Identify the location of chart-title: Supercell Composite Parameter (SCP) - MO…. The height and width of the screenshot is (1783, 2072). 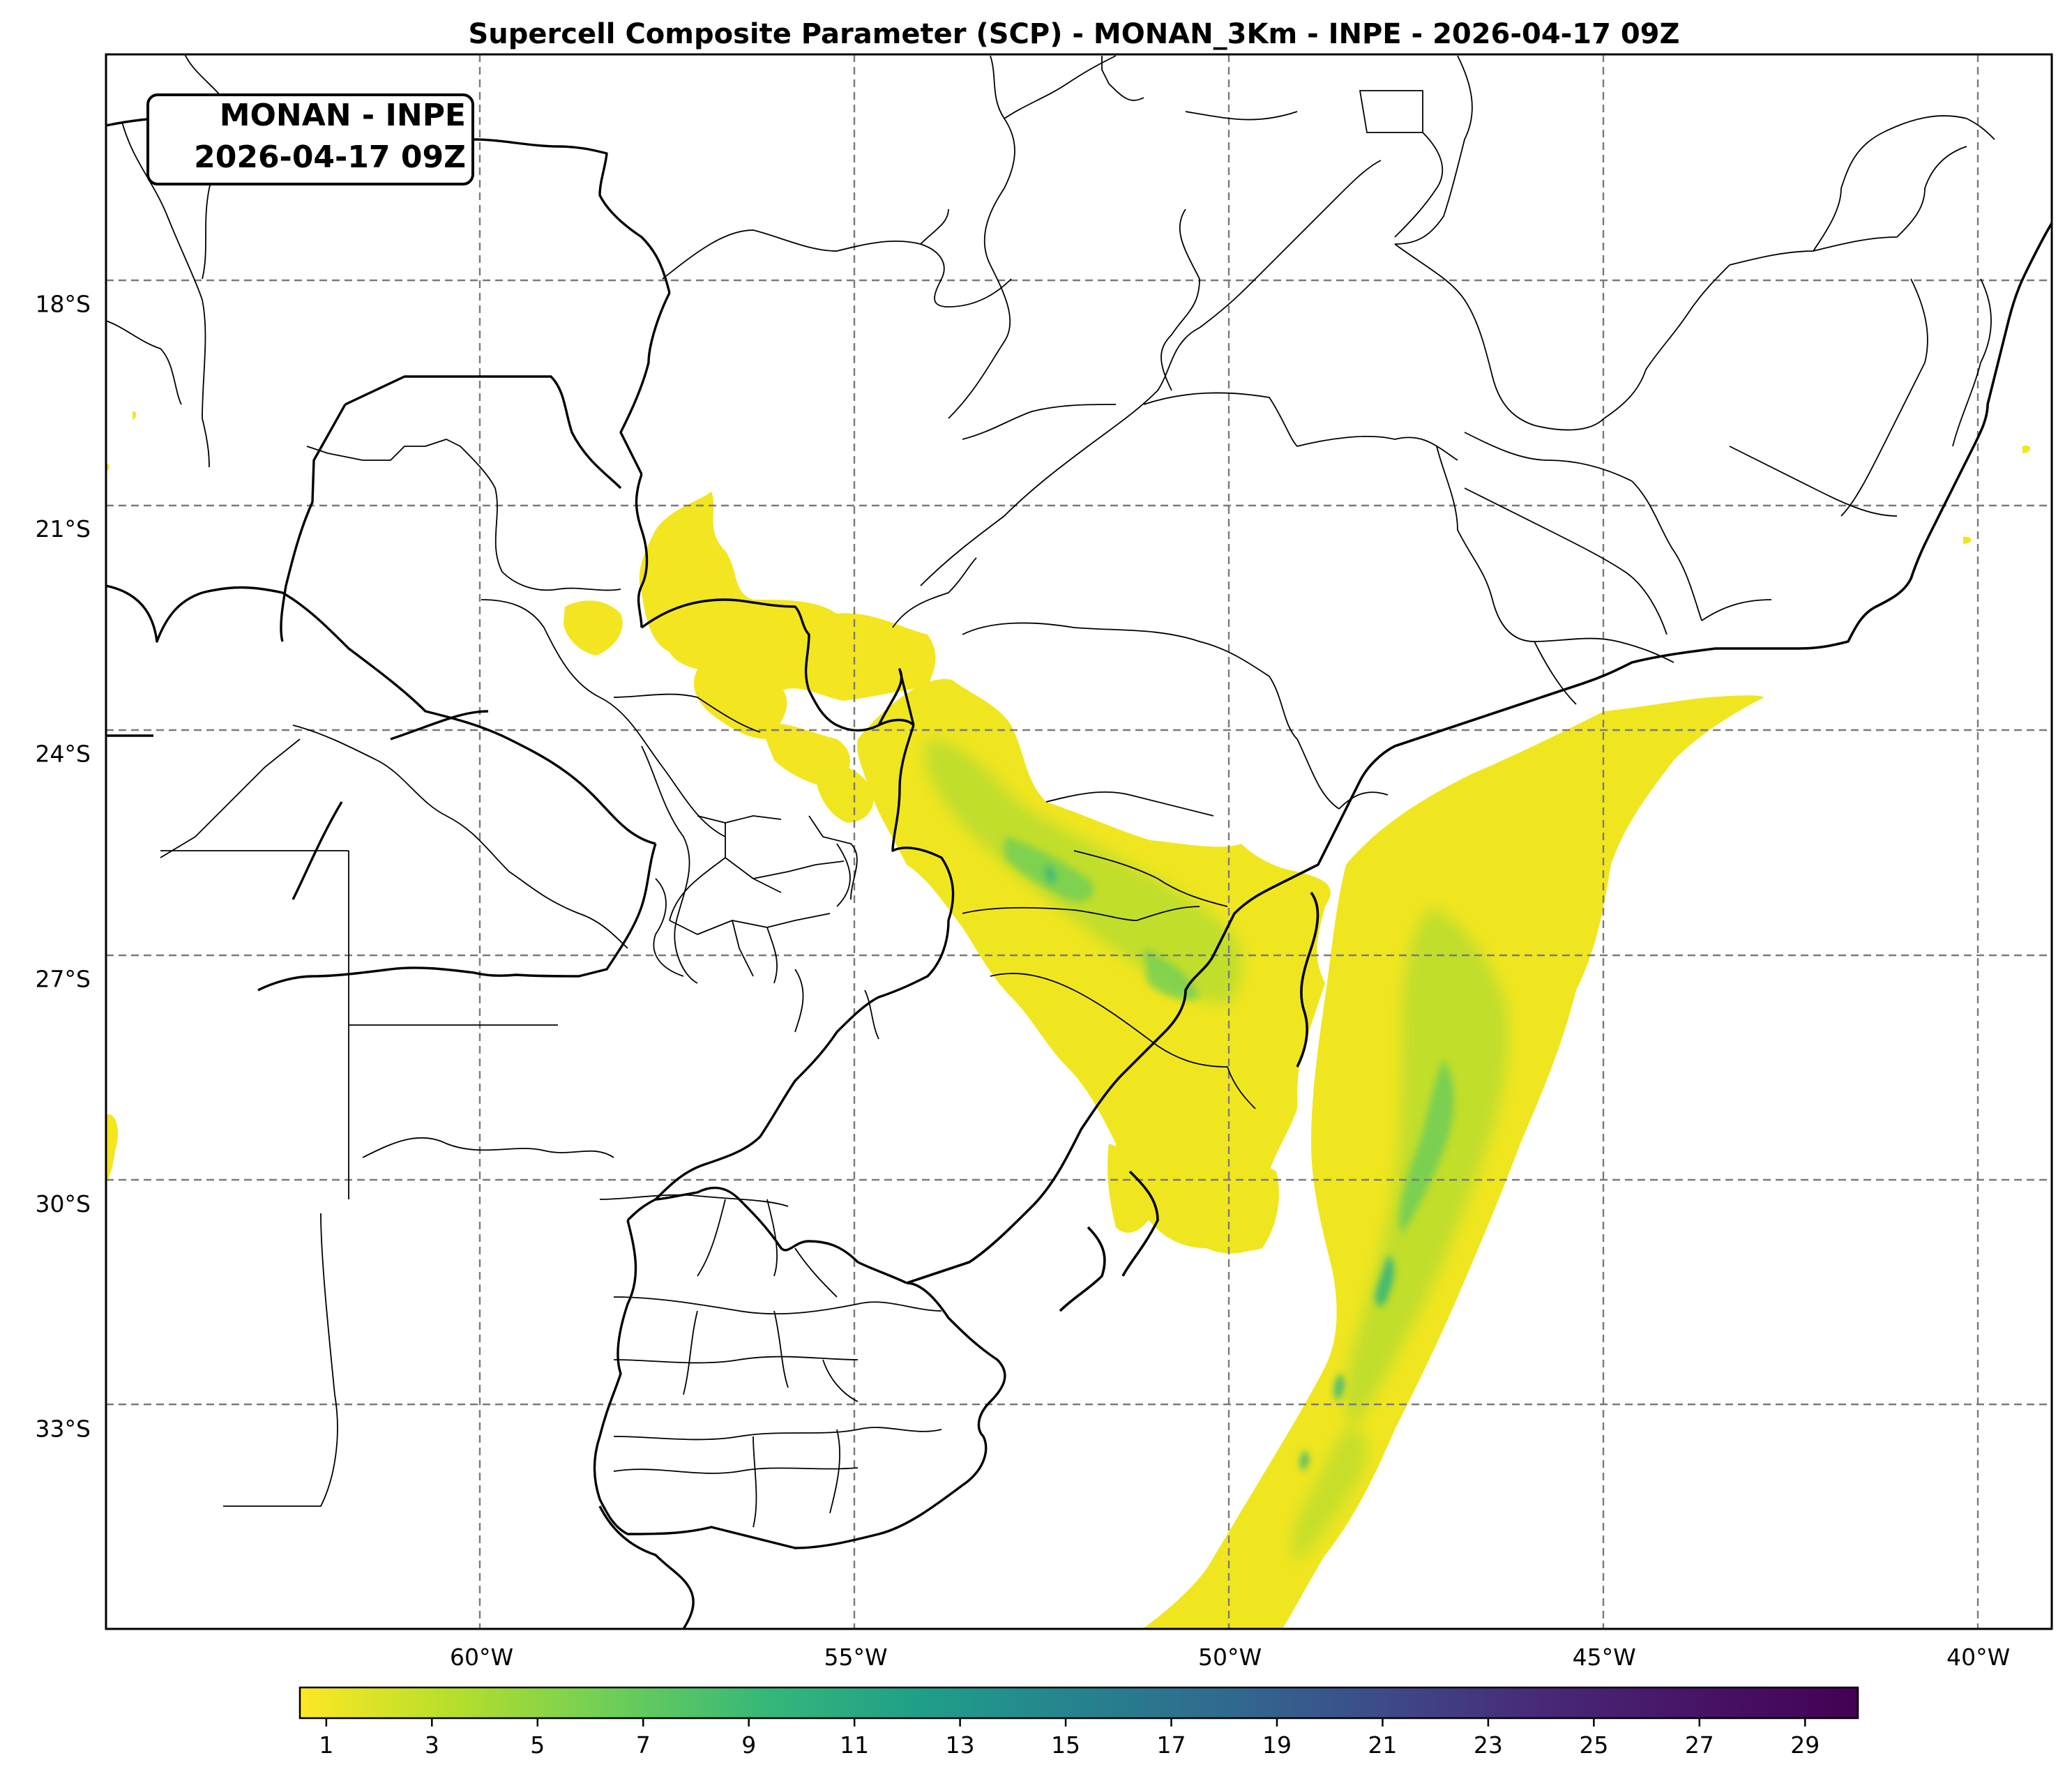
(1074, 34).